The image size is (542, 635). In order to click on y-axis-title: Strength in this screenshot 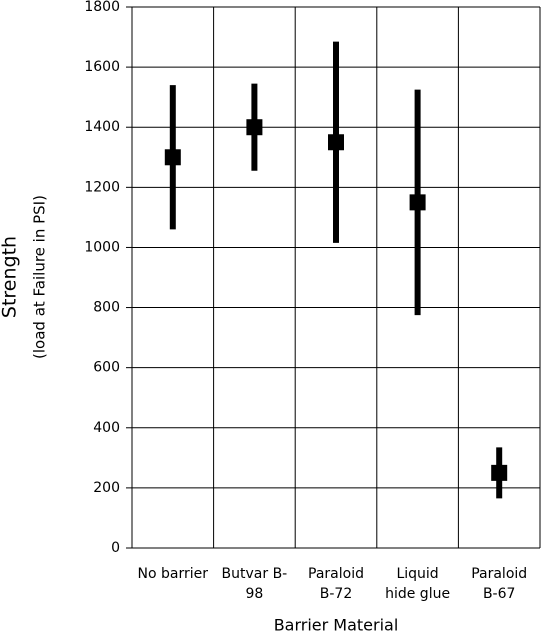, I will do `click(10, 277)`.